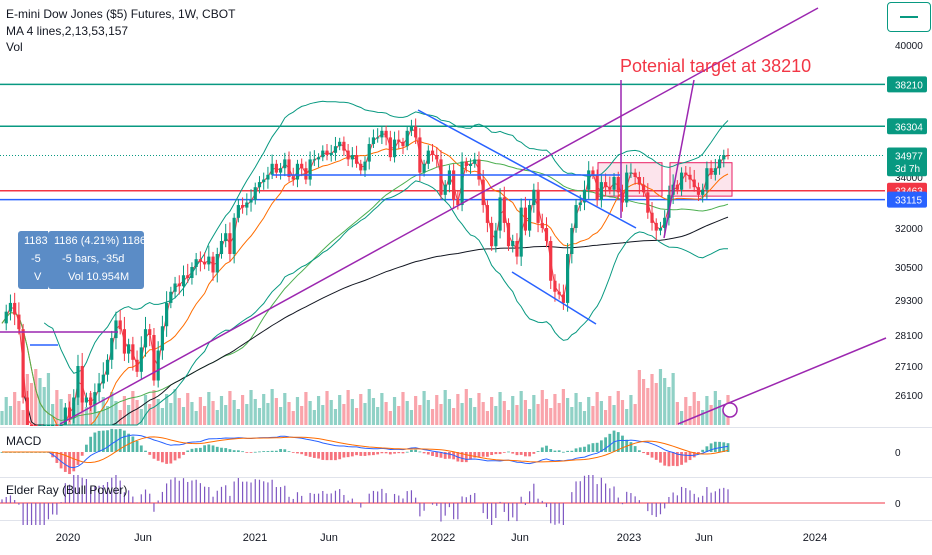  What do you see at coordinates (909, 17) in the screenshot?
I see `add-symbol-button` at bounding box center [909, 17].